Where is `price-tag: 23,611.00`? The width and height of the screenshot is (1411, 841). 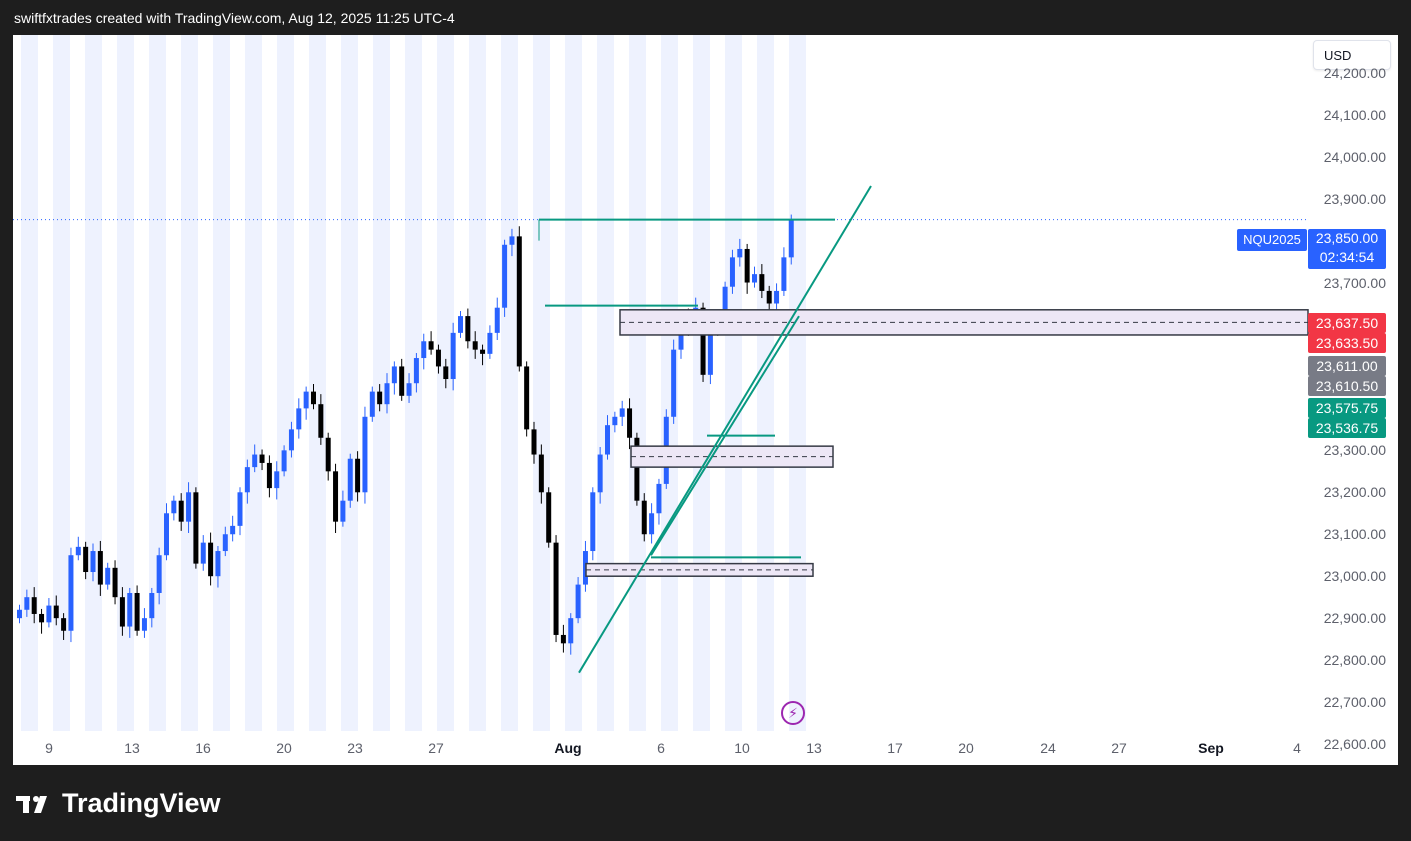 price-tag: 23,611.00 is located at coordinates (1347, 366).